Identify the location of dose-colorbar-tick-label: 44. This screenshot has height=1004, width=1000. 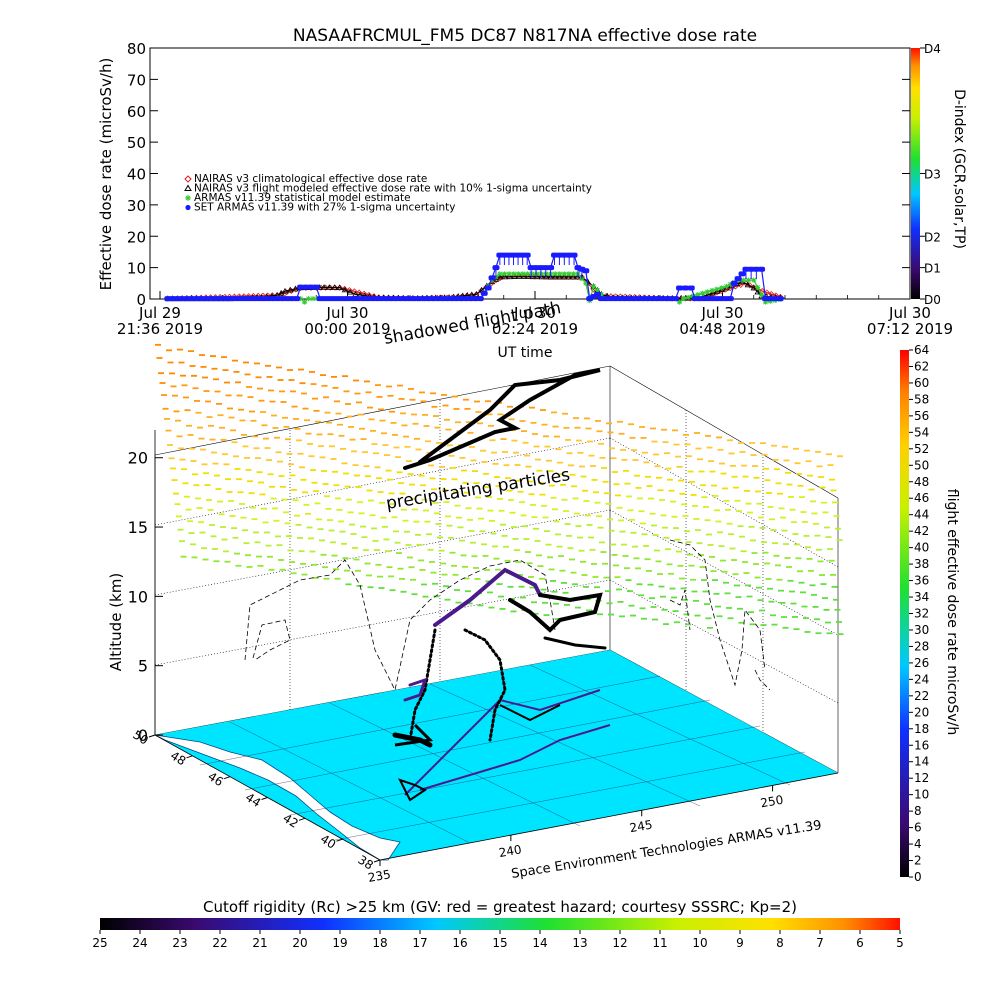
(921, 515).